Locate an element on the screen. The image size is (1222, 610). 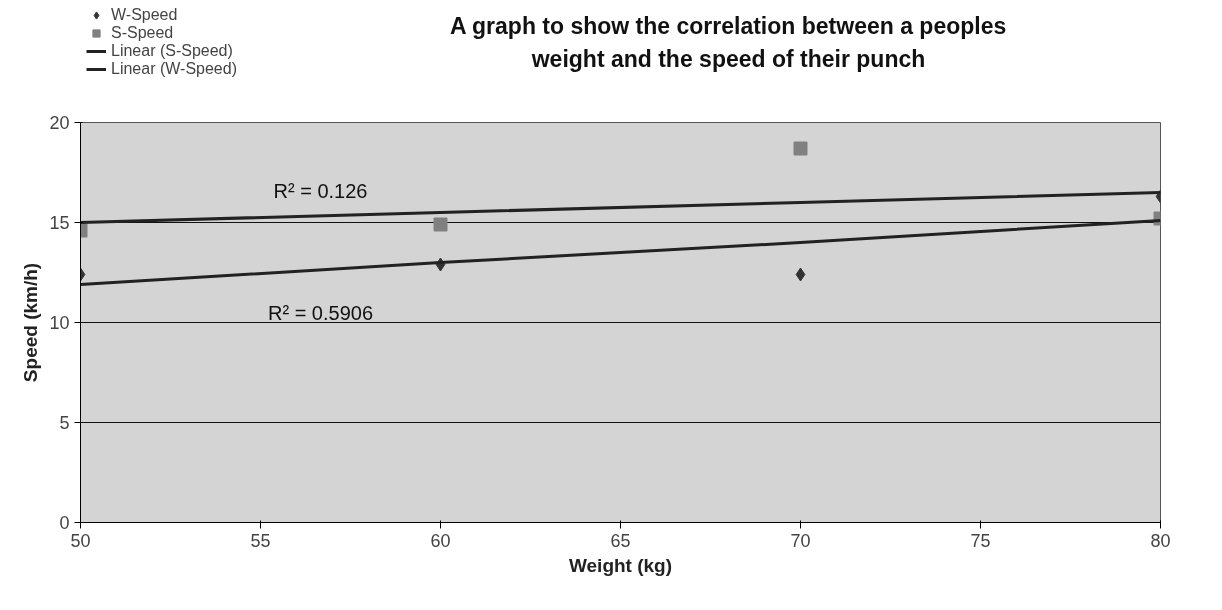
annotation: R² = 0.5906 is located at coordinates (320, 312).